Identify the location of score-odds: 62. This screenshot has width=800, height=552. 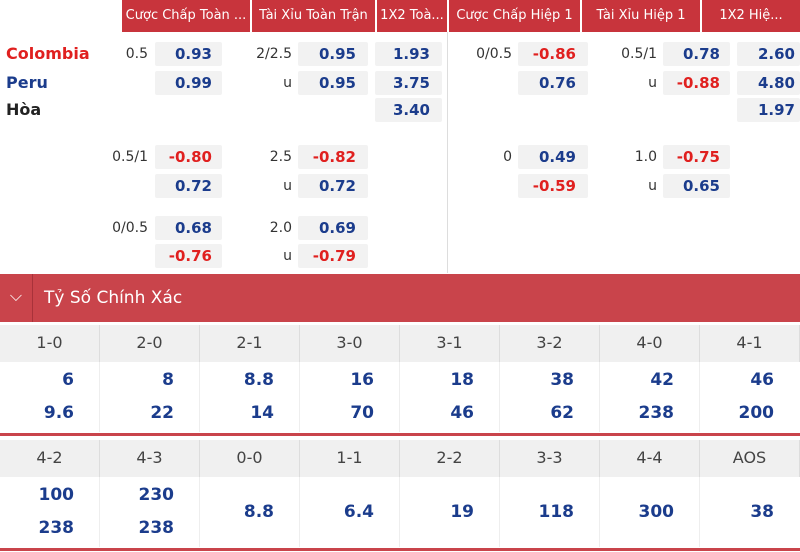
(562, 413).